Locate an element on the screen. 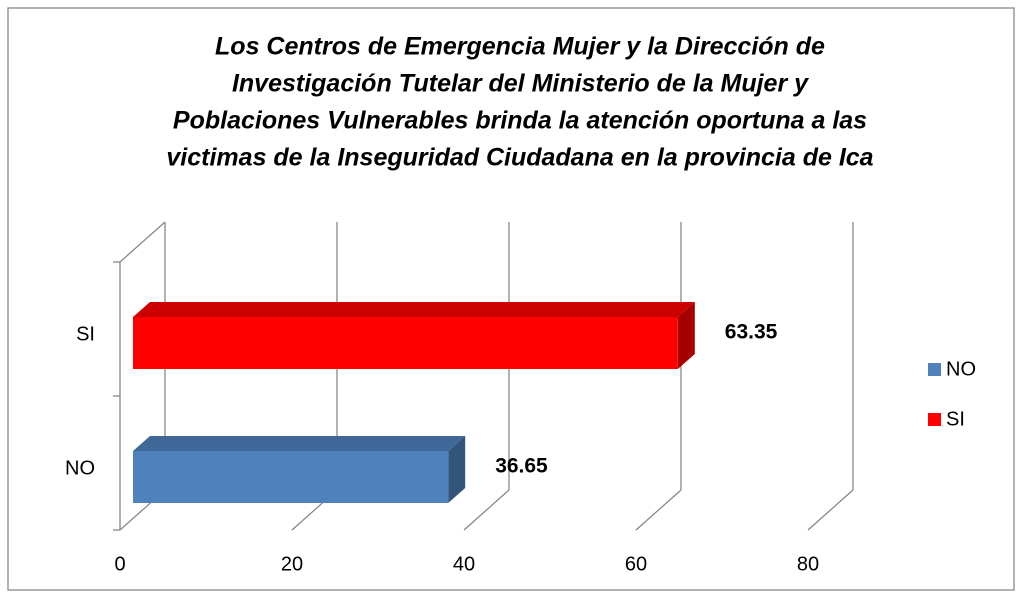  x-tick-label: 20 is located at coordinates (292, 564).